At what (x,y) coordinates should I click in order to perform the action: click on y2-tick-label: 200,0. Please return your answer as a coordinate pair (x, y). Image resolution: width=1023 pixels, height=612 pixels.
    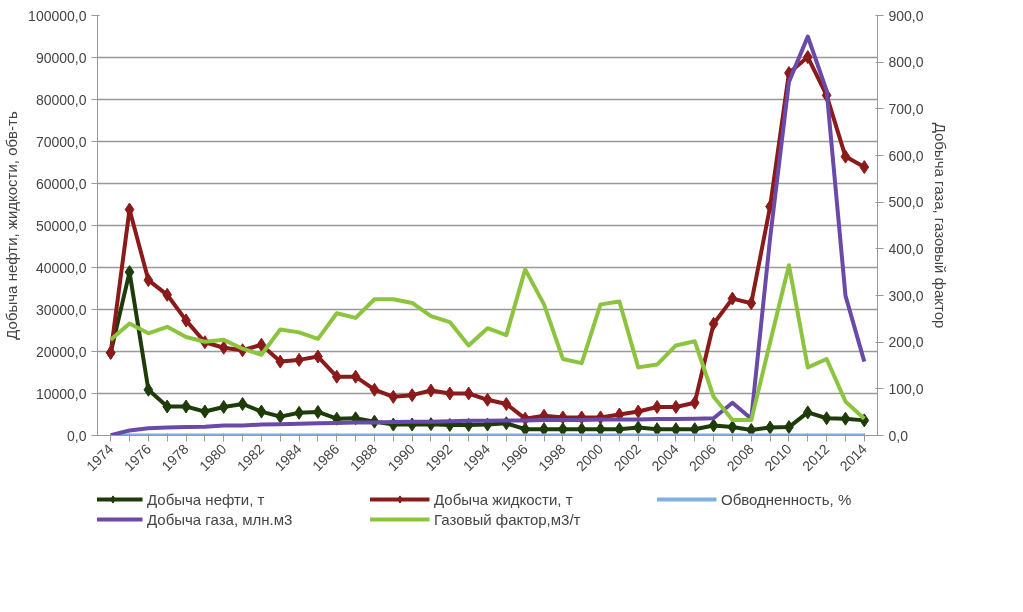
    Looking at the image, I should click on (906, 342).